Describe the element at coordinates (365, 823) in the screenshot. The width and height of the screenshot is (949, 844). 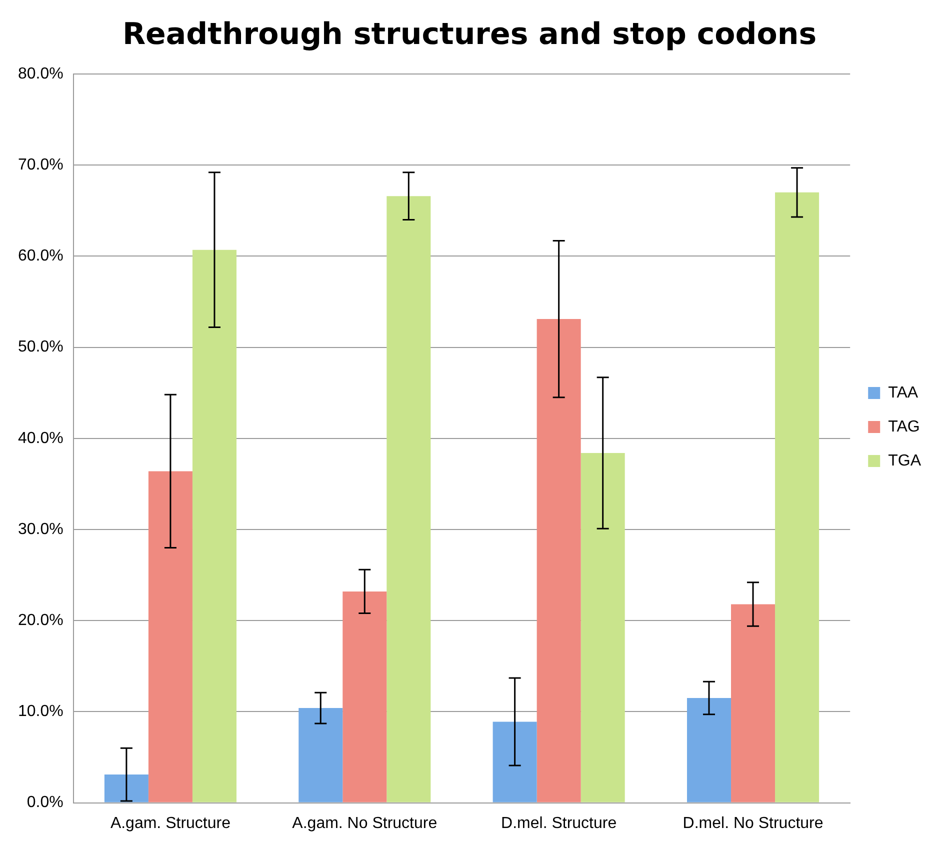
I see `x-tick-label: A.gam. No Structure` at that location.